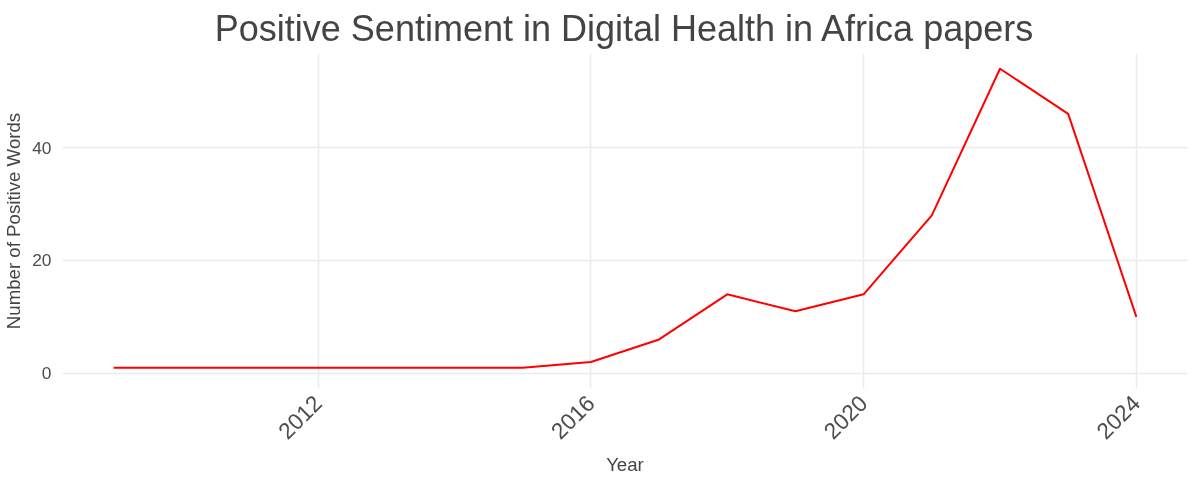 This screenshot has width=1192, height=477. I want to click on x-axis-title: Year, so click(625, 464).